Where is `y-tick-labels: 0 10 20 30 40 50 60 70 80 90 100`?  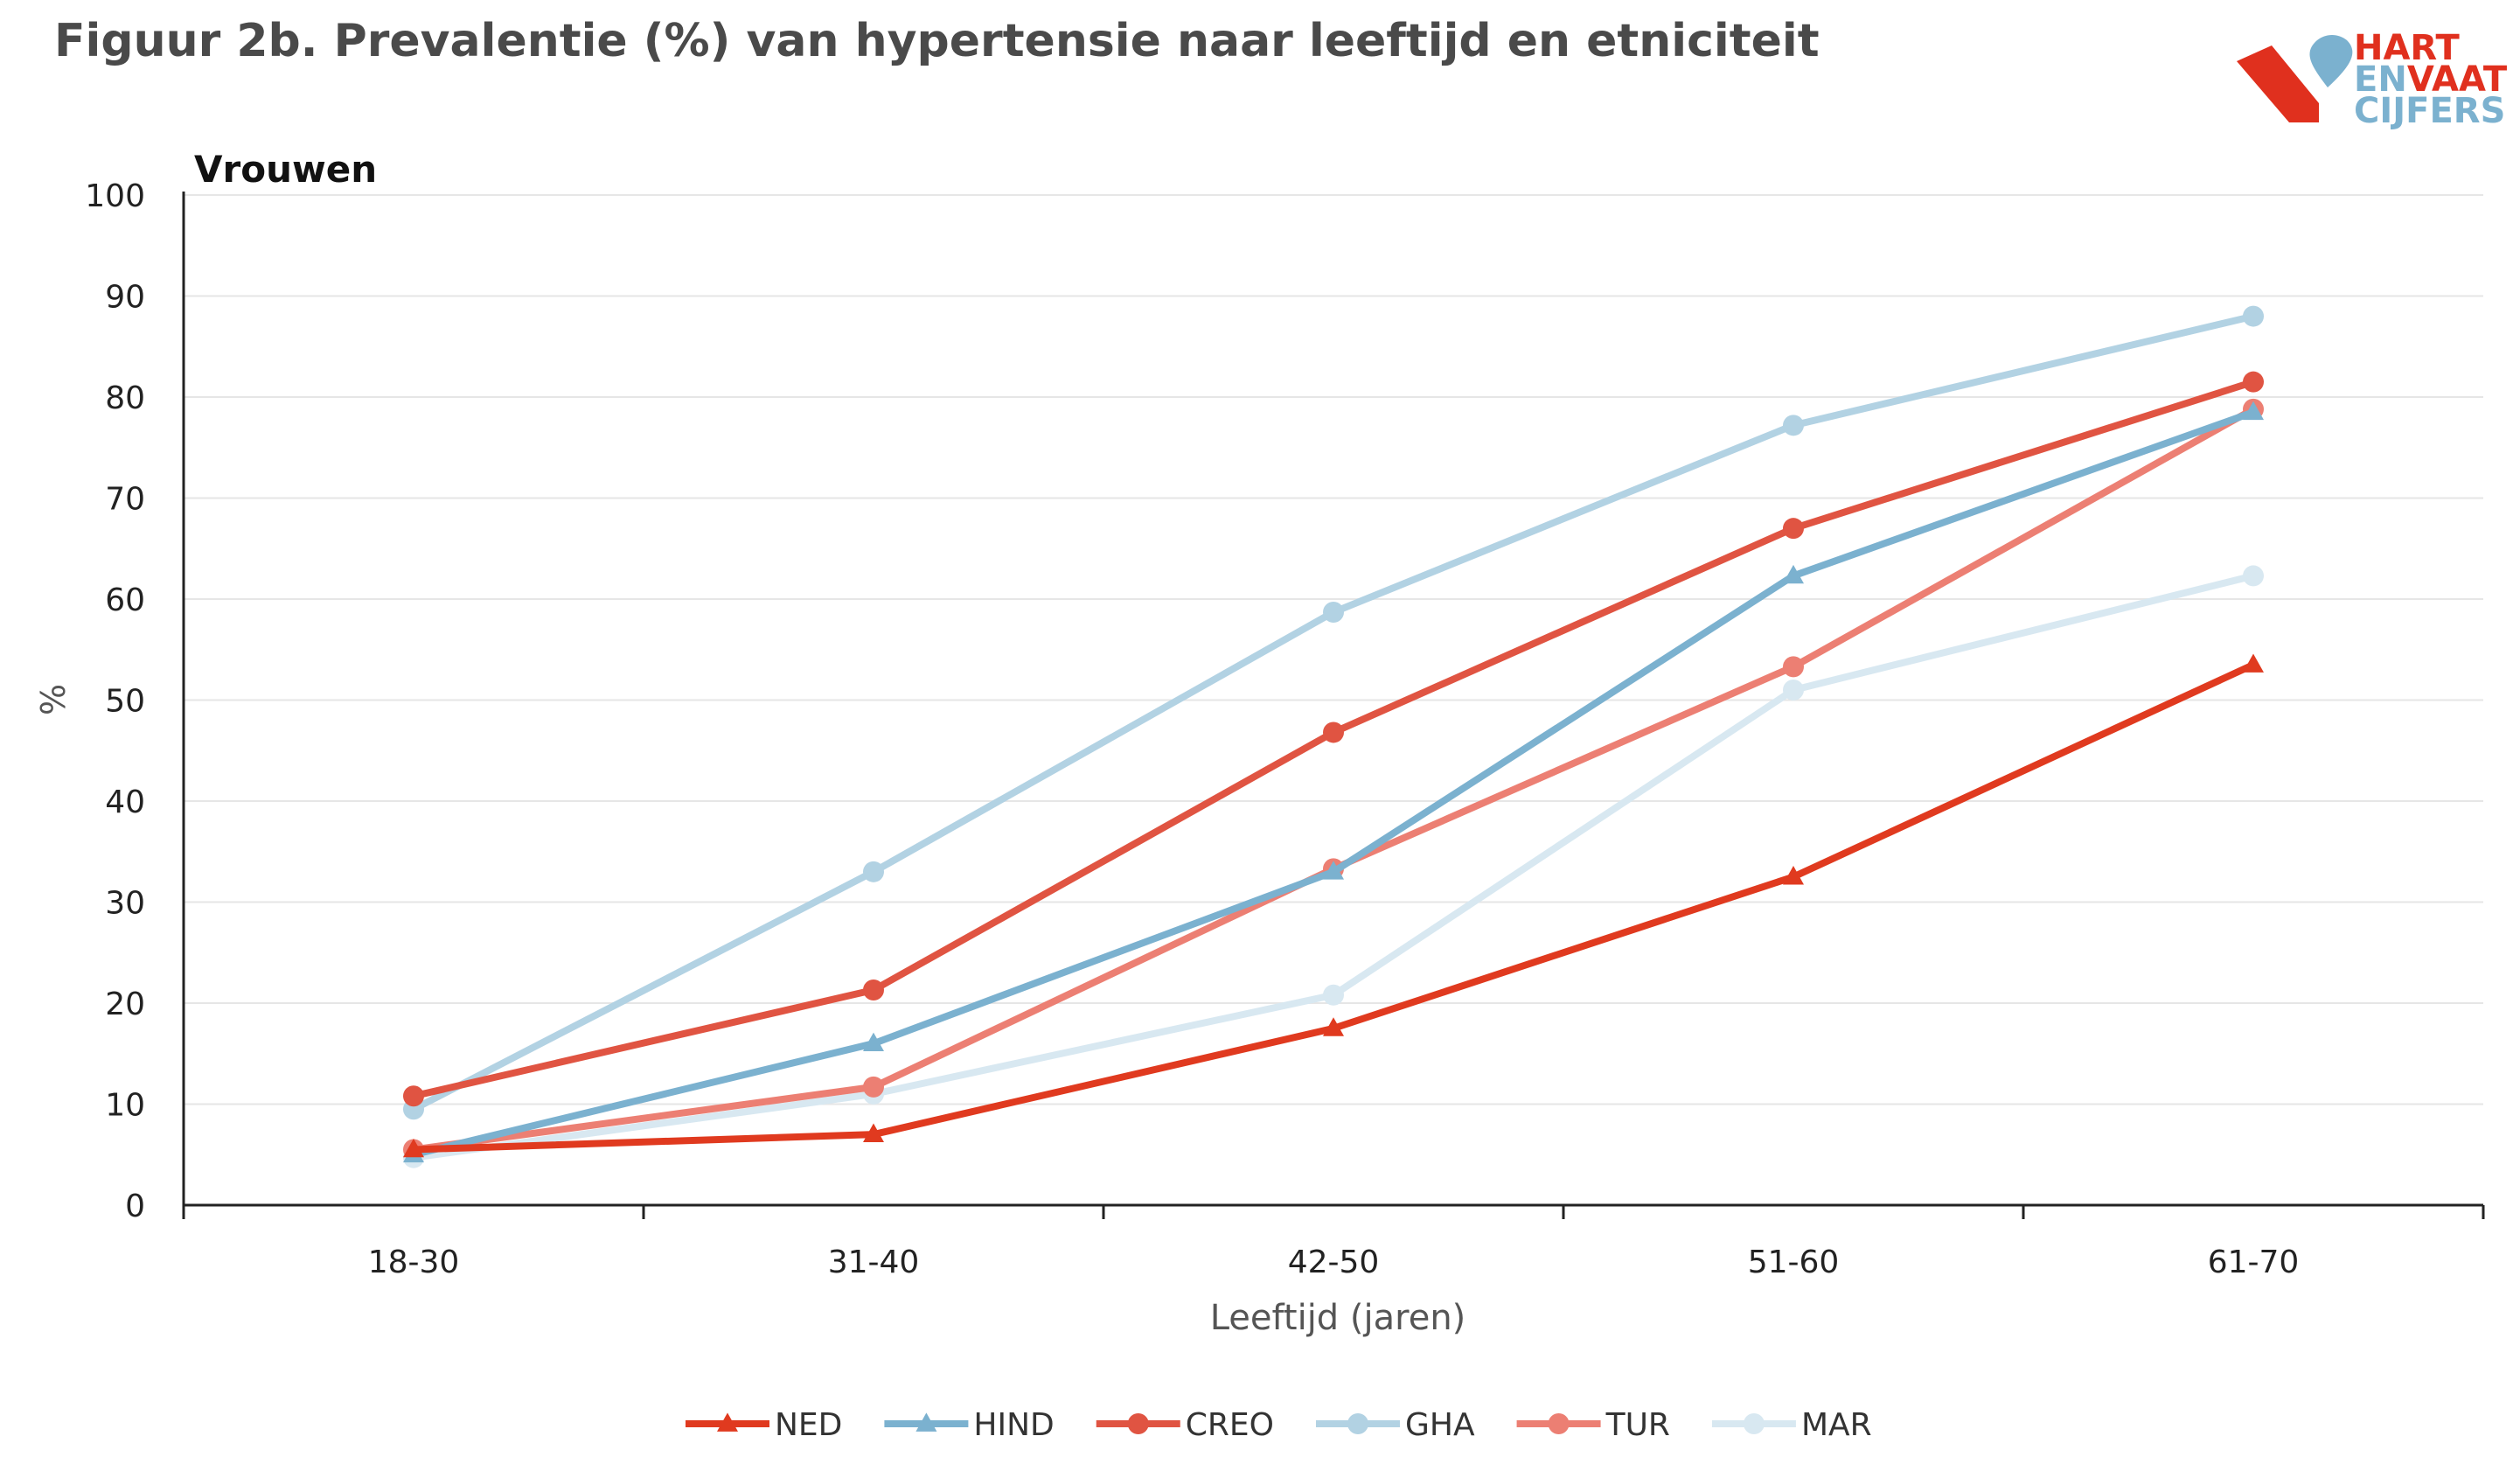
y-tick-labels: 0 10 20 30 40 50 60 70 80 90 100 is located at coordinates (115, 701).